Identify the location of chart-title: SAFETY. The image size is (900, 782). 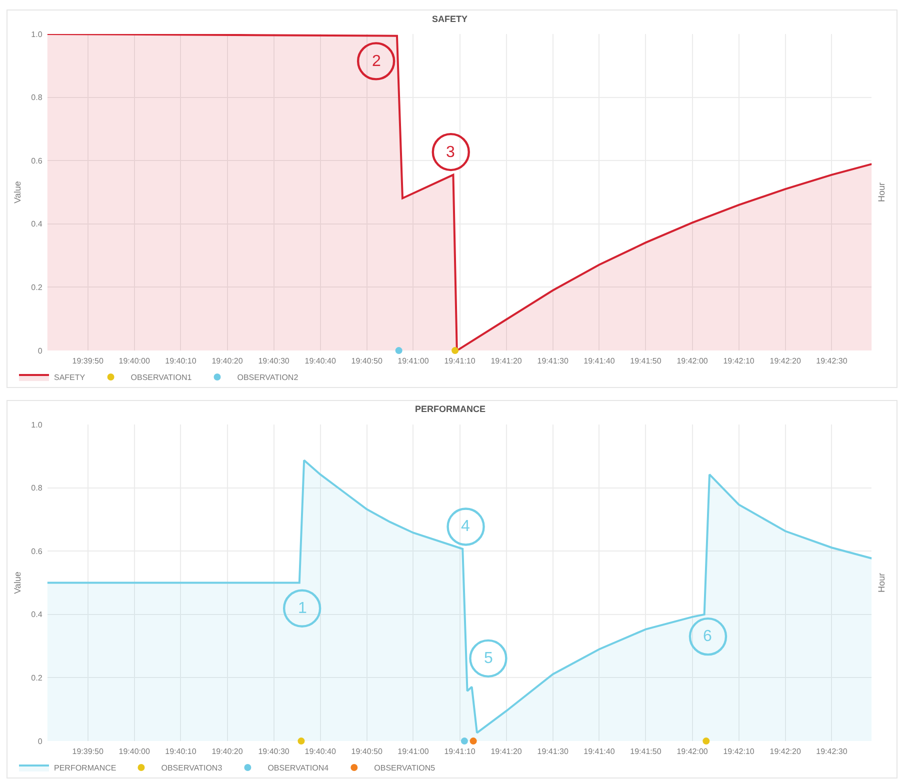
(450, 19).